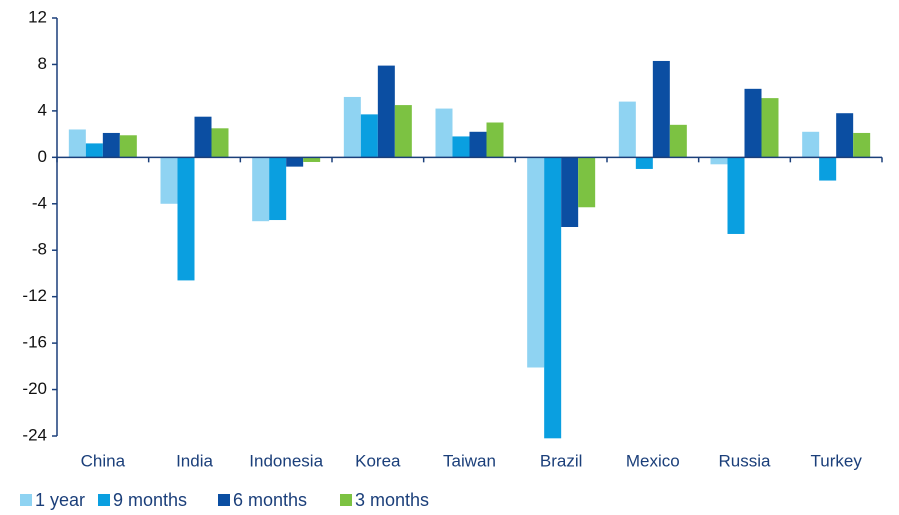  Describe the element at coordinates (34, 434) in the screenshot. I see `y-tick-label: -24` at that location.